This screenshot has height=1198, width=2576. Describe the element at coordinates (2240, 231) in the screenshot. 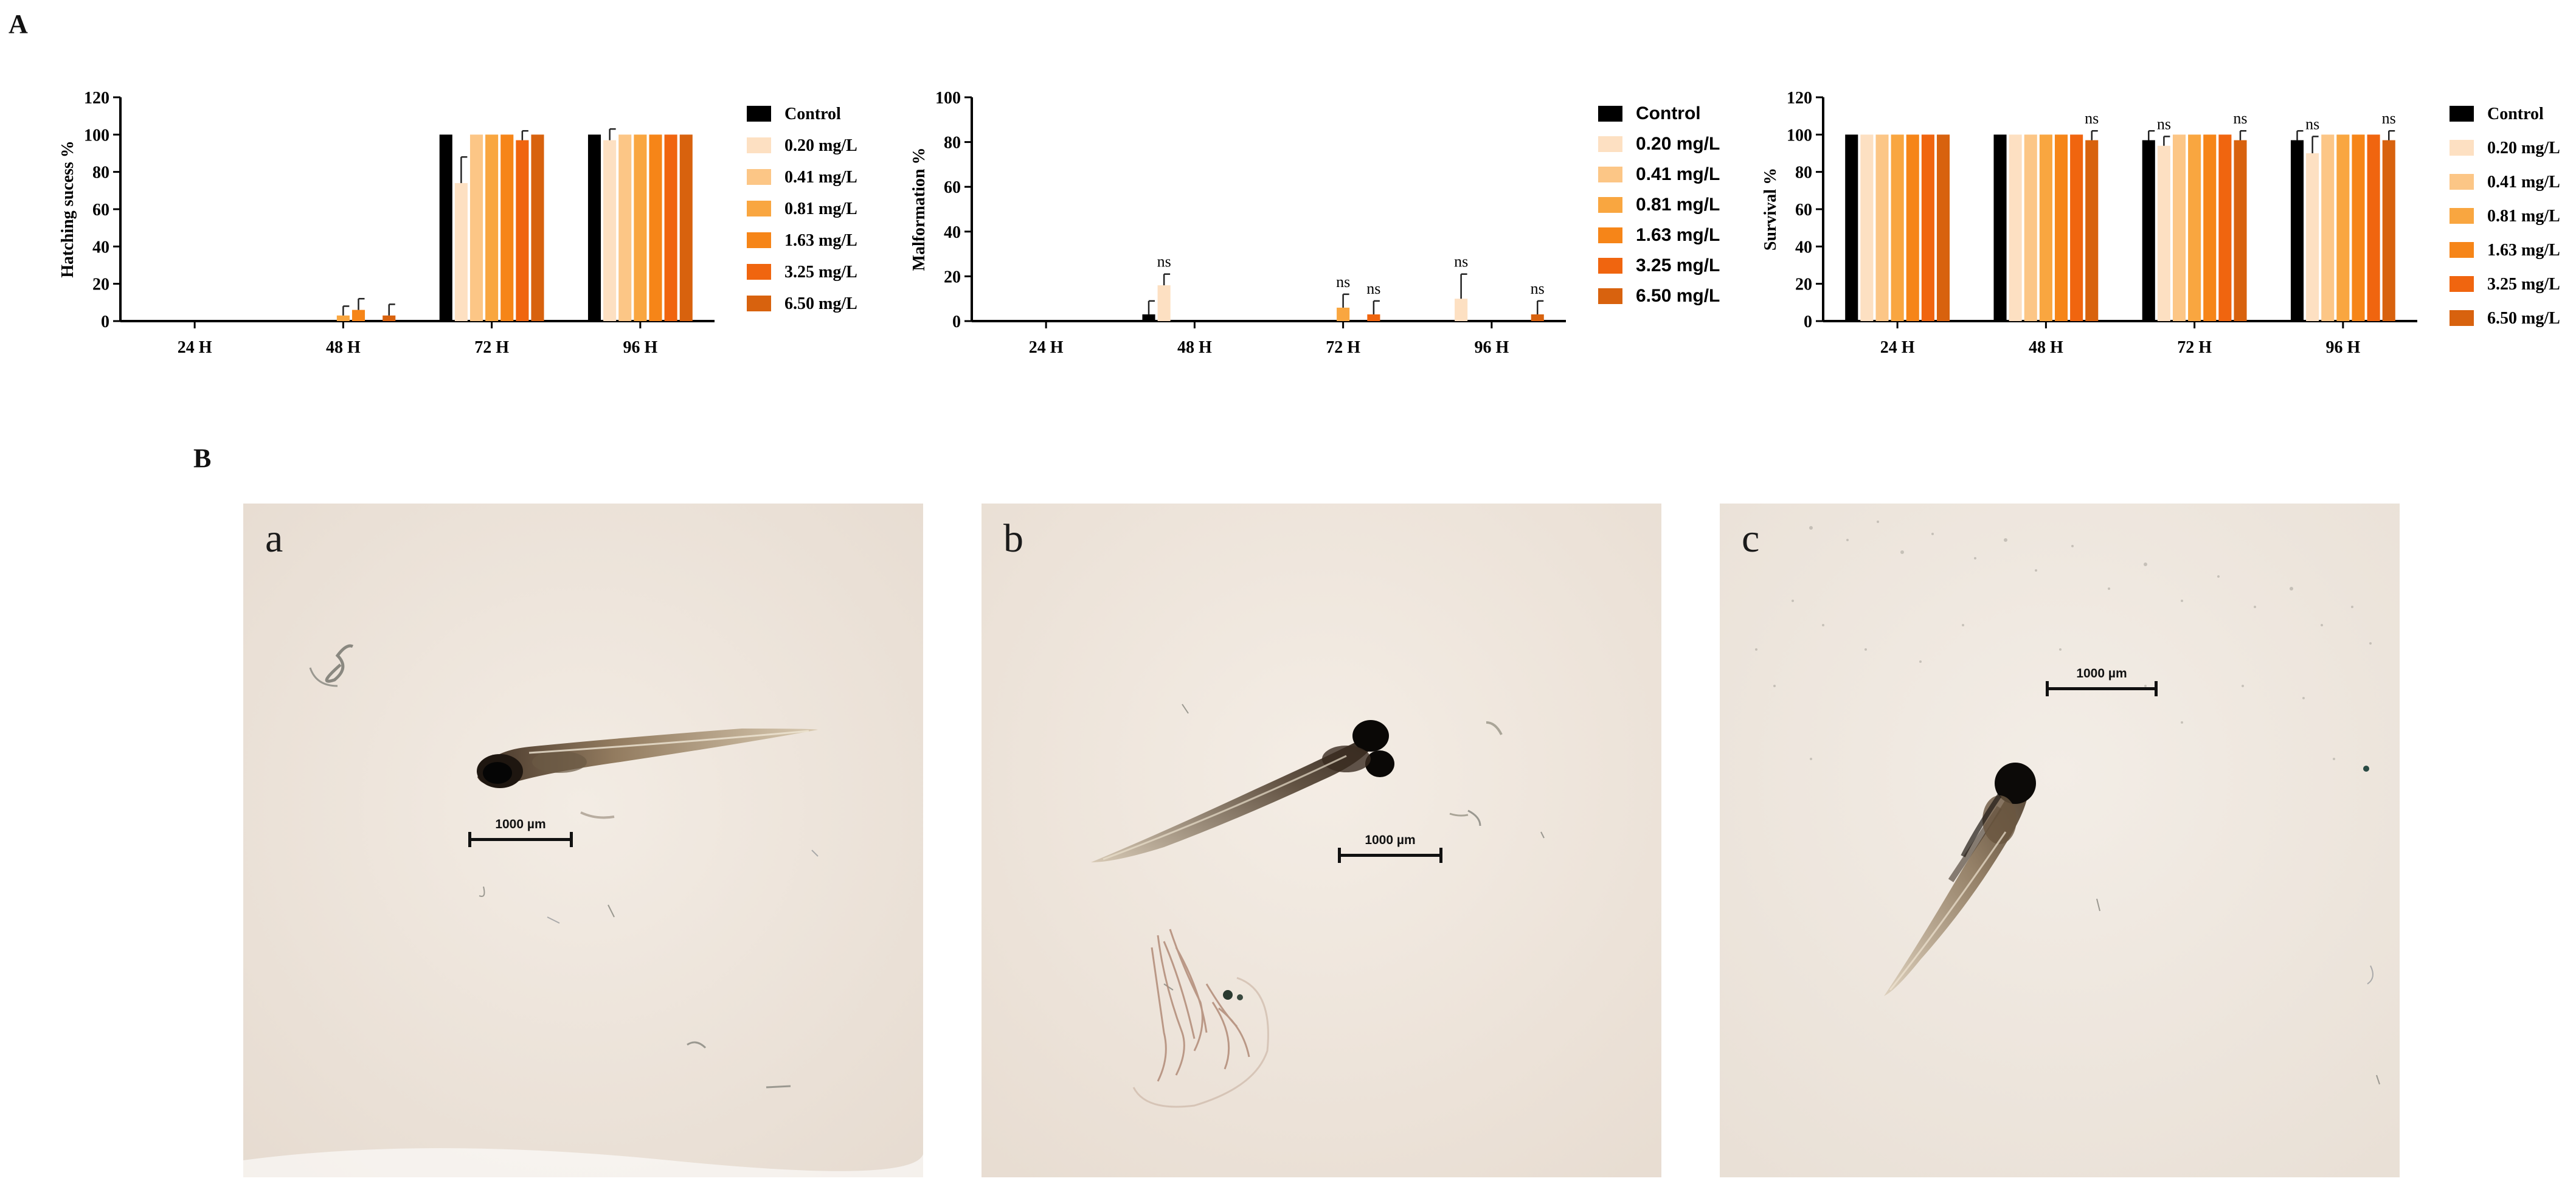

I see `bar-6-50-mg-l-72-h` at that location.